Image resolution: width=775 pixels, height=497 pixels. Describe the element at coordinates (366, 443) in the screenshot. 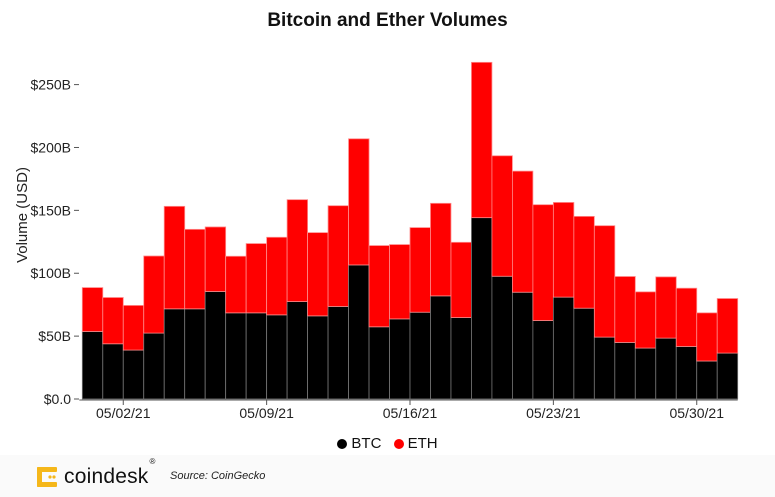

I see `legend-label-btc: BTC` at that location.